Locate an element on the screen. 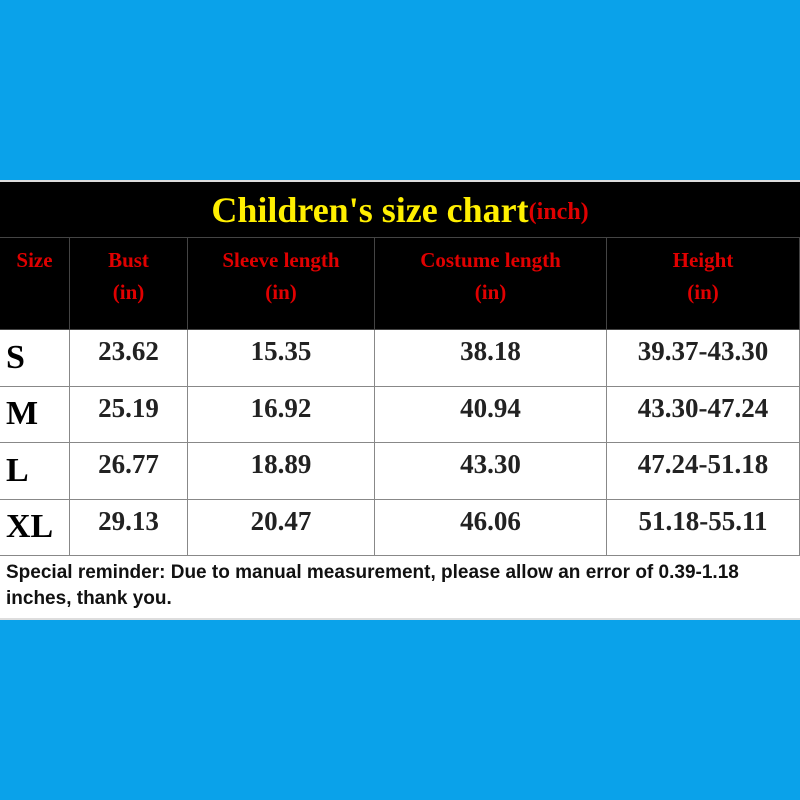 The height and width of the screenshot is (800, 800). data-cell: 18.89 is located at coordinates (281, 471).